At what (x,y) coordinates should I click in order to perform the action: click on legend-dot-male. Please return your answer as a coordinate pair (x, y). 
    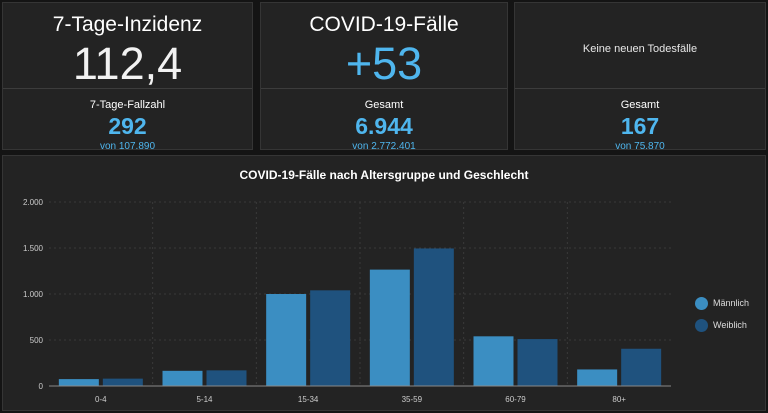
    Looking at the image, I should click on (701, 303).